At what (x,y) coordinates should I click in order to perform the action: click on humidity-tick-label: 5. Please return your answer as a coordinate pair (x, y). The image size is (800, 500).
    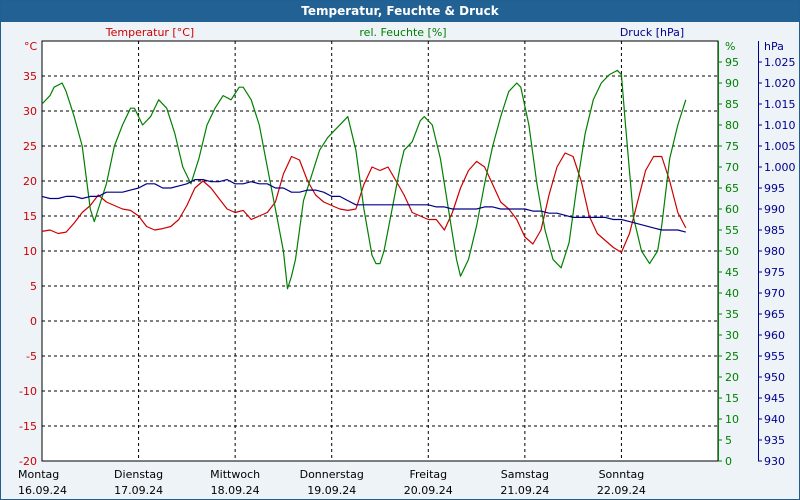
    Looking at the image, I should click on (728, 440).